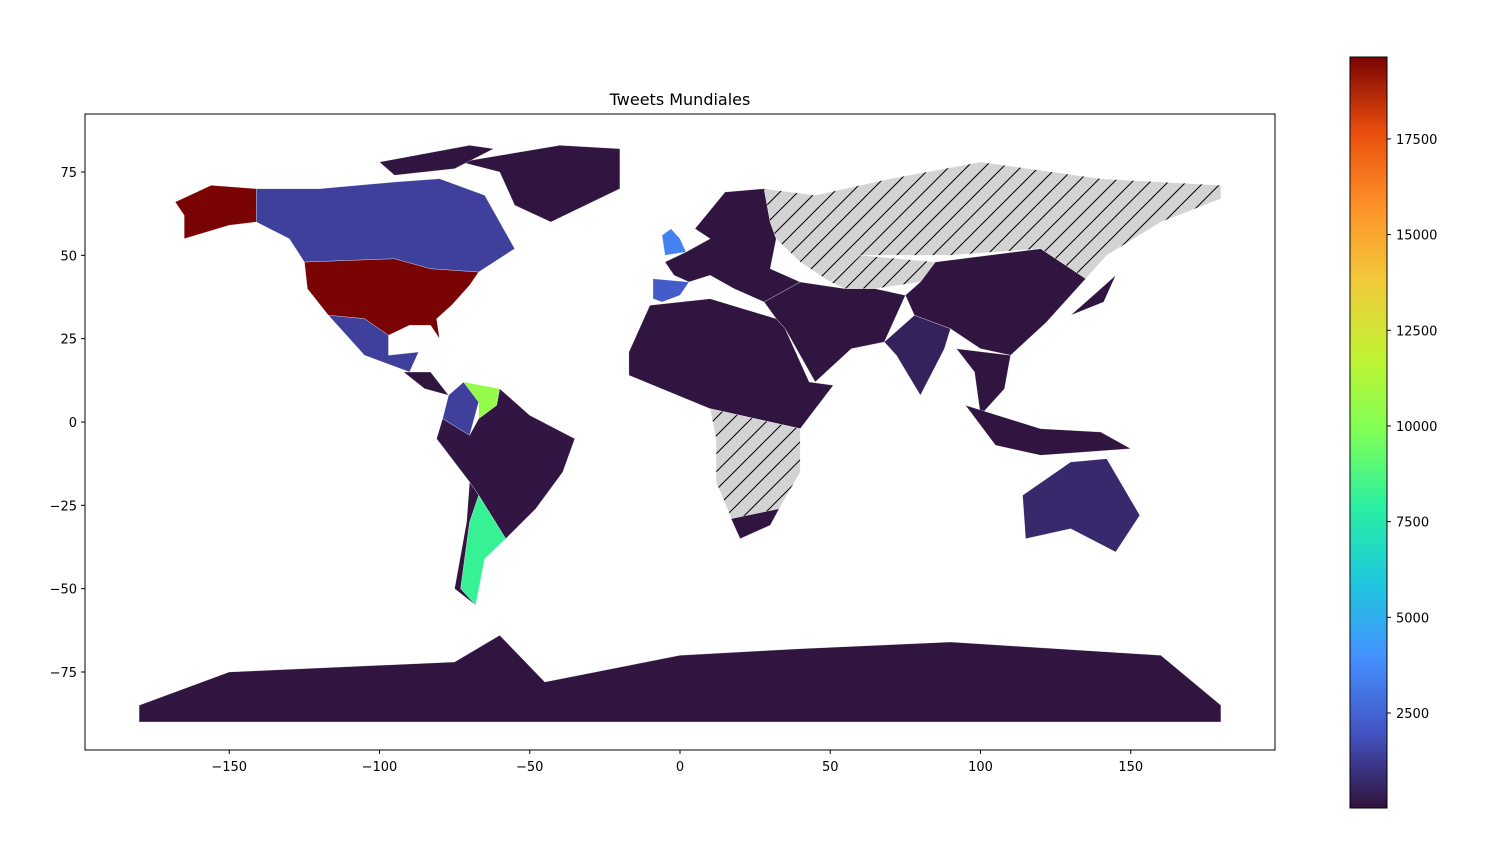 The image size is (1500, 857). I want to click on x-tick-label: −100, so click(380, 767).